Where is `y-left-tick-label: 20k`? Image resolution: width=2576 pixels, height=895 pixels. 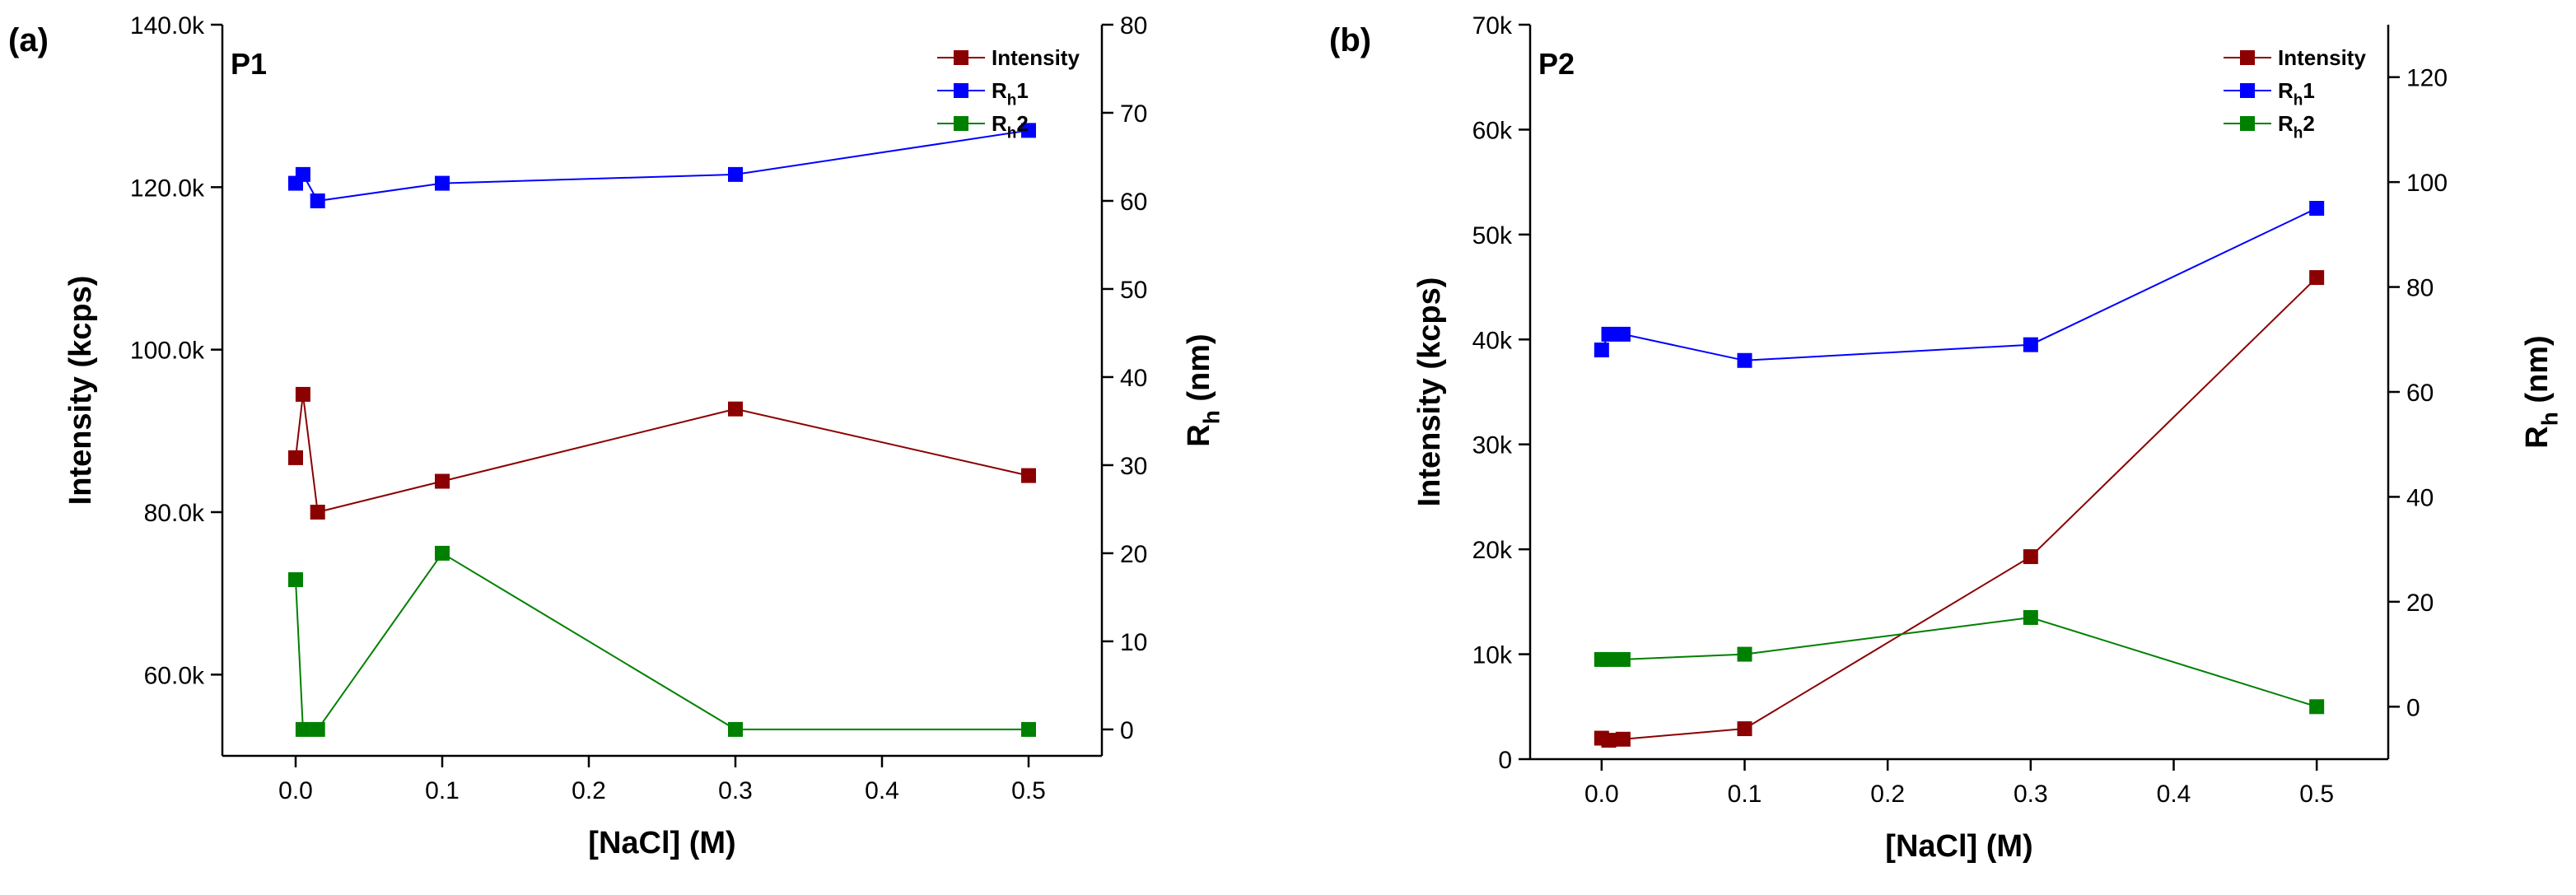
y-left-tick-label: 20k is located at coordinates (1492, 551).